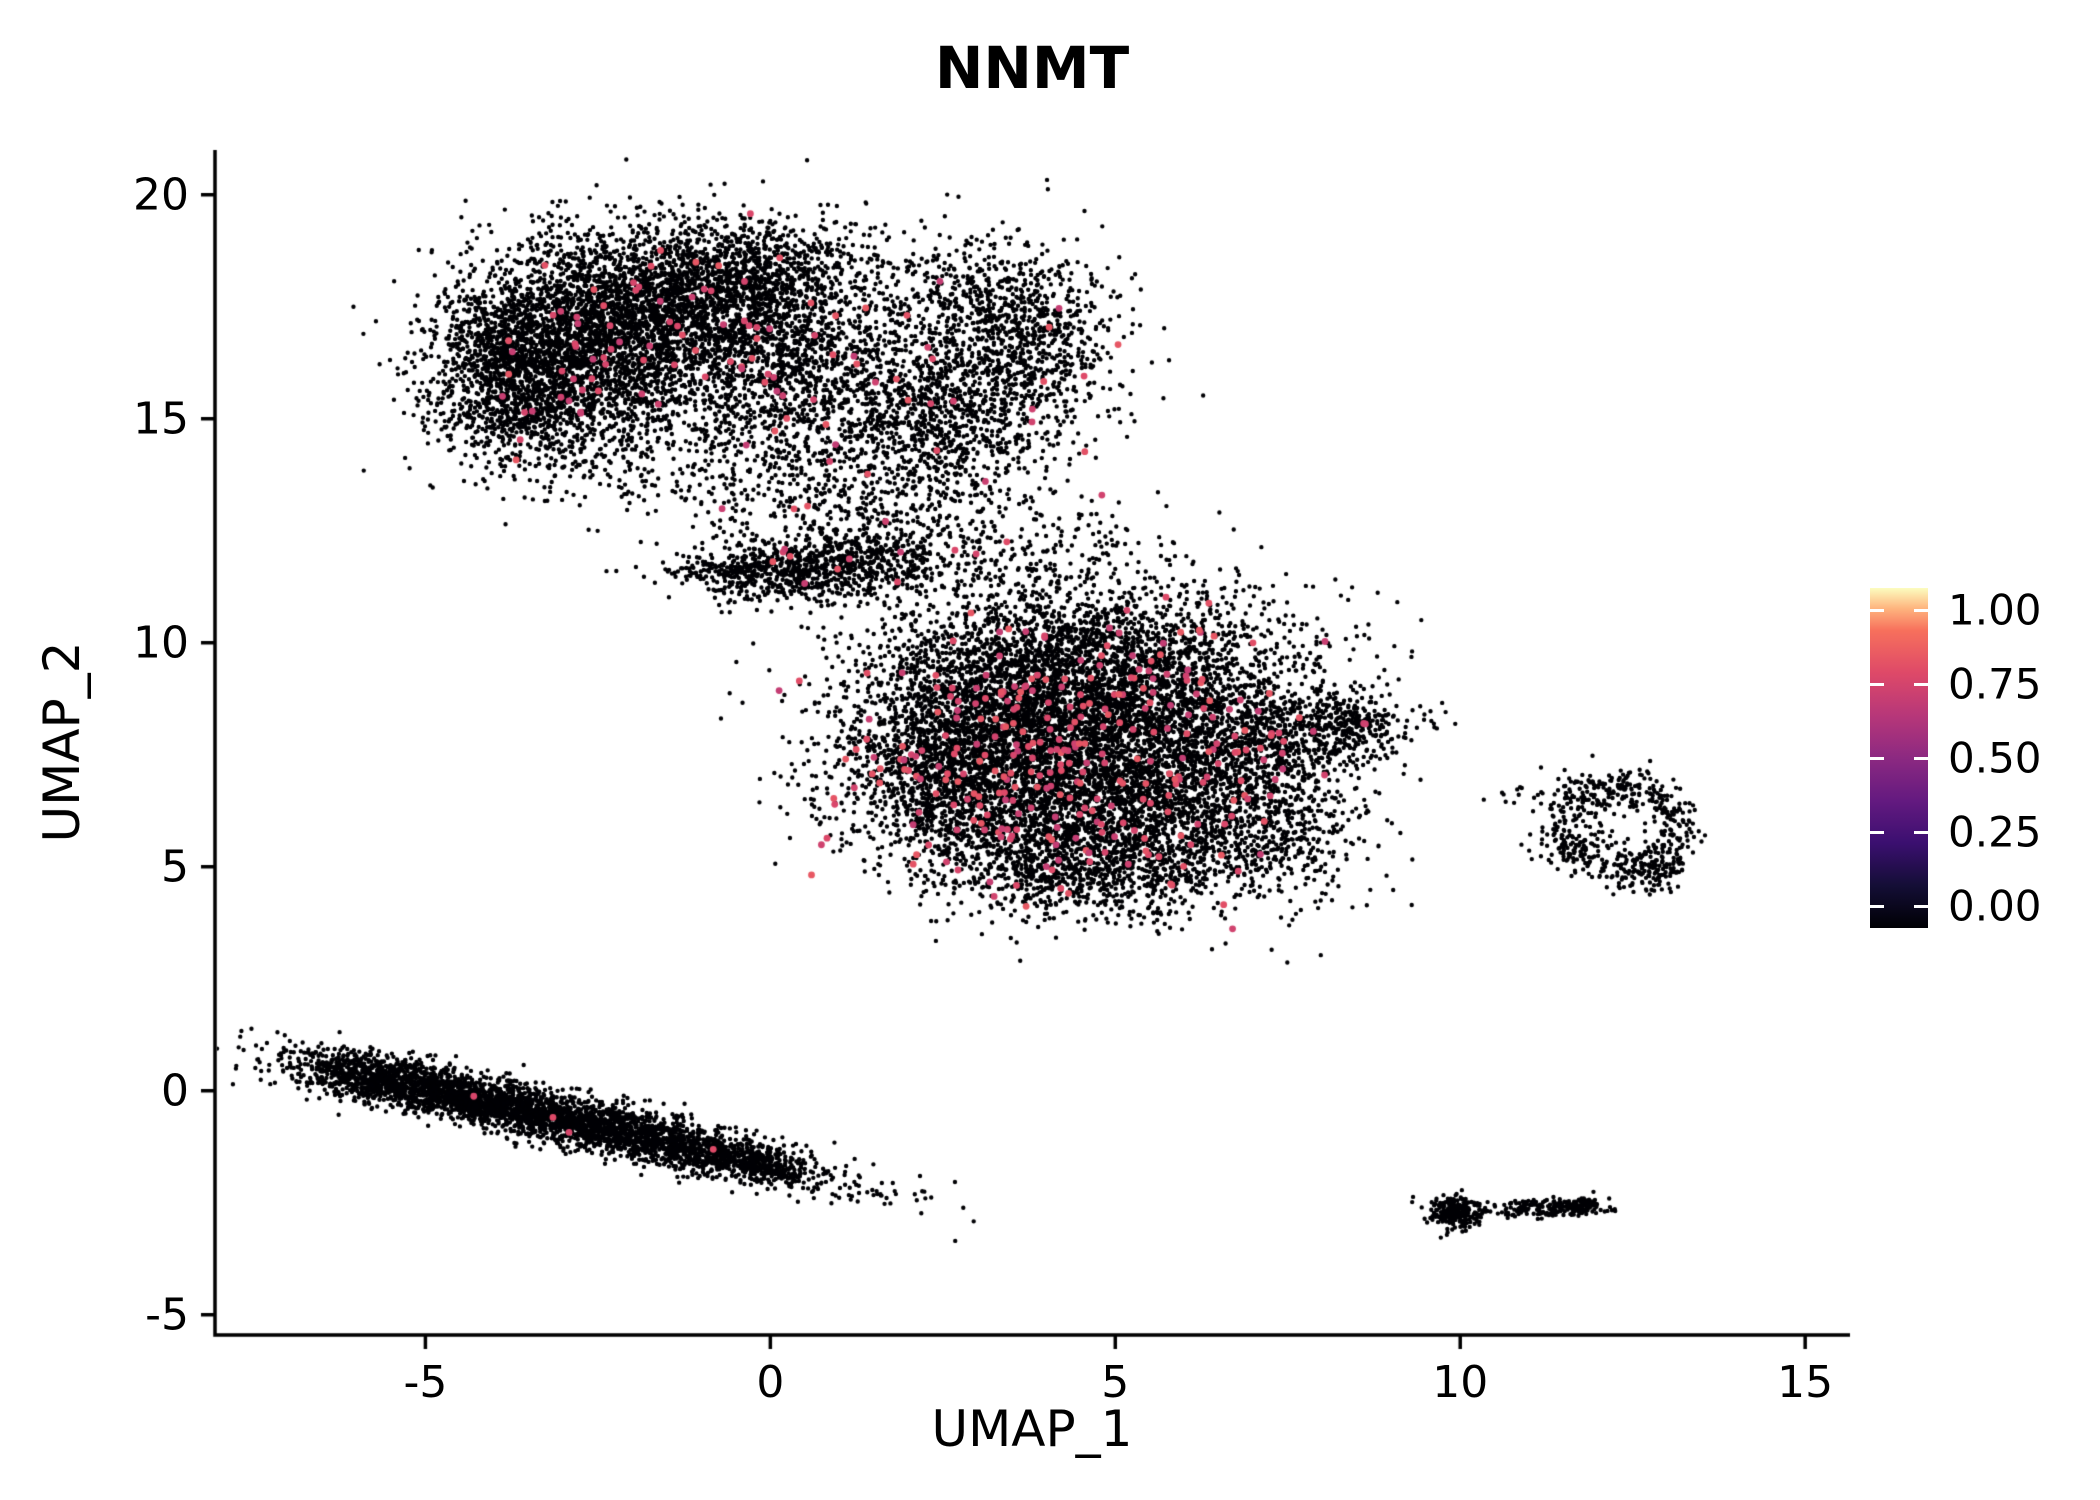  I want to click on colorbar-tick-label: 0.50, so click(1995, 758).